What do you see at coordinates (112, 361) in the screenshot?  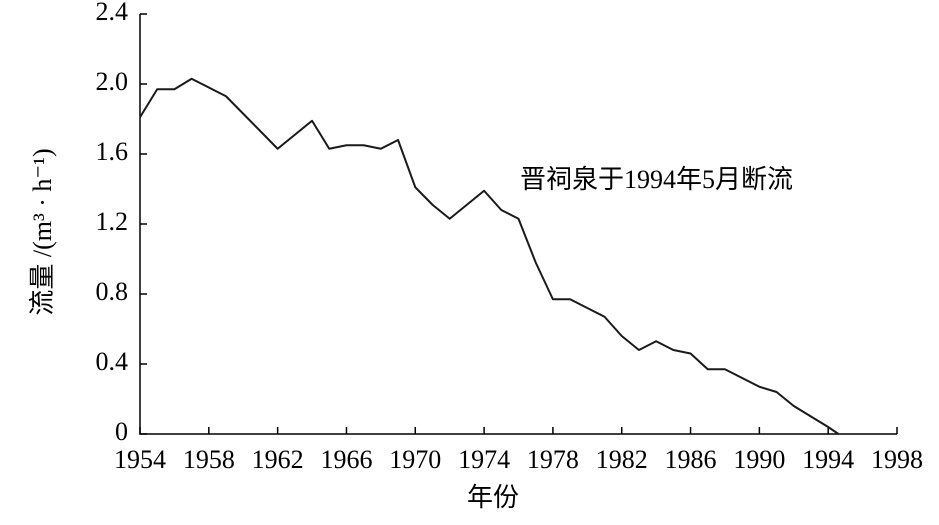 I see `y-tick-label: 0.4` at bounding box center [112, 361].